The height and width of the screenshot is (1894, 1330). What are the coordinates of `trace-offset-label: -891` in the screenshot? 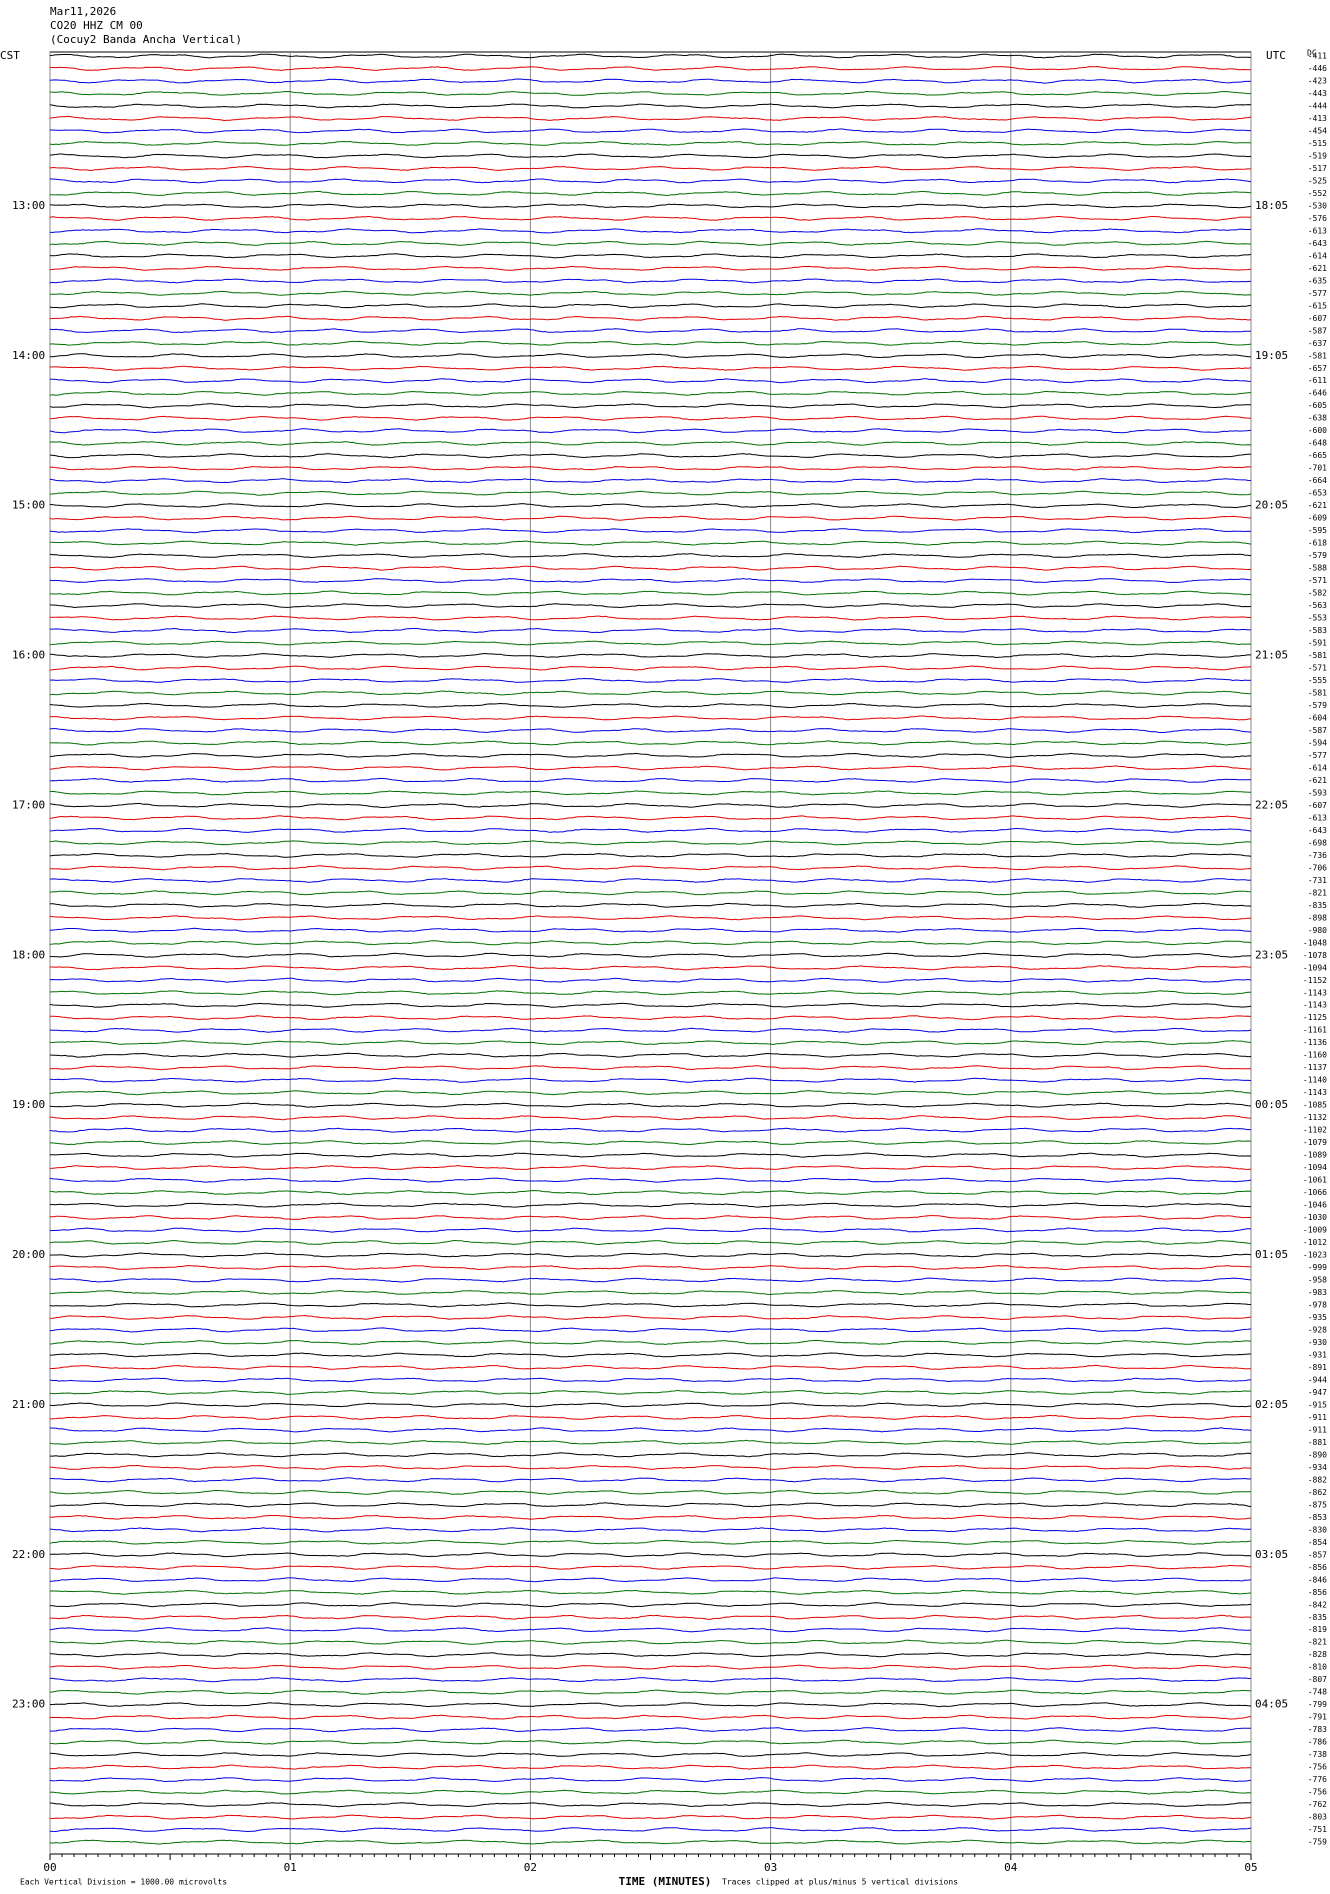 It's located at (1317, 1367).